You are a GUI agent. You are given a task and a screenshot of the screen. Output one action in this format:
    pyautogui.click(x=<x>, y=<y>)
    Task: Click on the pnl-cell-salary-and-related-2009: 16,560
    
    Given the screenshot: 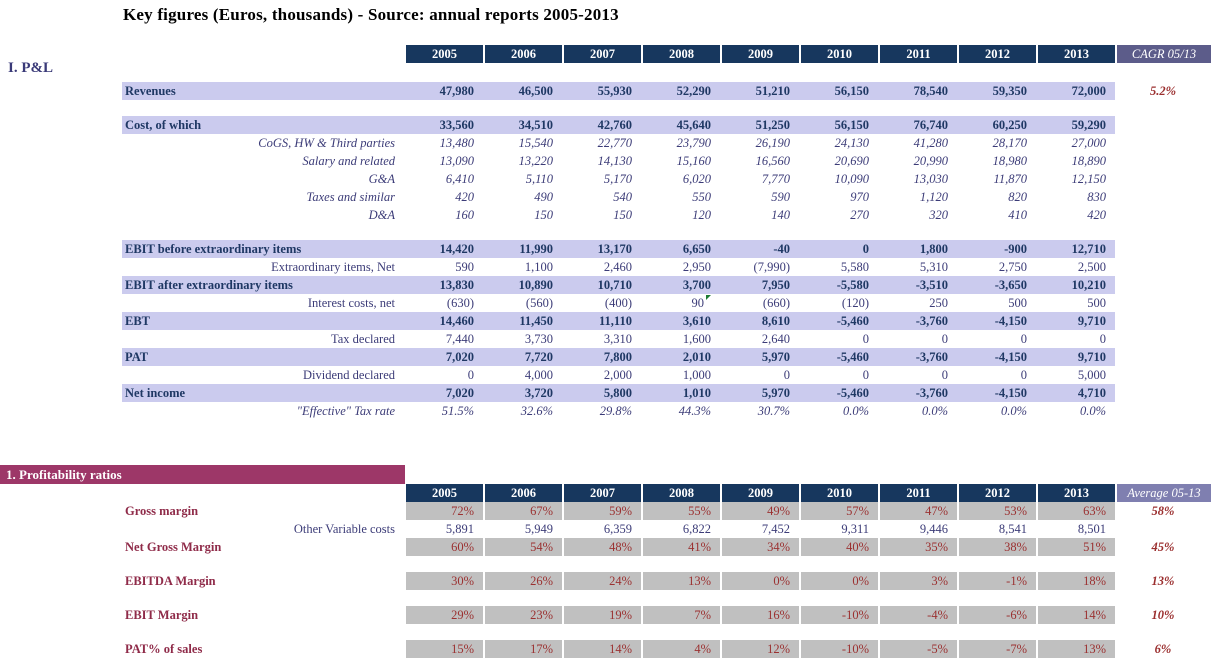 What is the action you would take?
    pyautogui.click(x=772, y=161)
    